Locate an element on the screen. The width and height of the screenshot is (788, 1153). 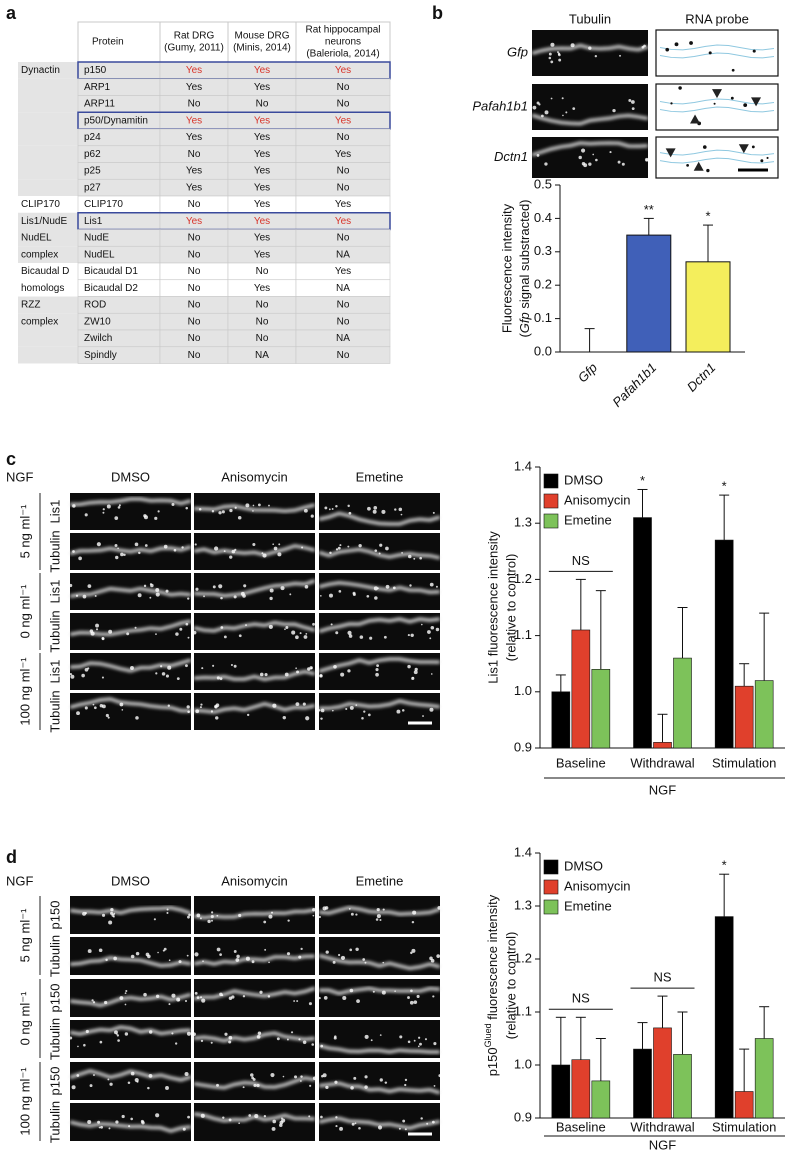
protein: Bicaudal D2 is located at coordinates (111, 288).